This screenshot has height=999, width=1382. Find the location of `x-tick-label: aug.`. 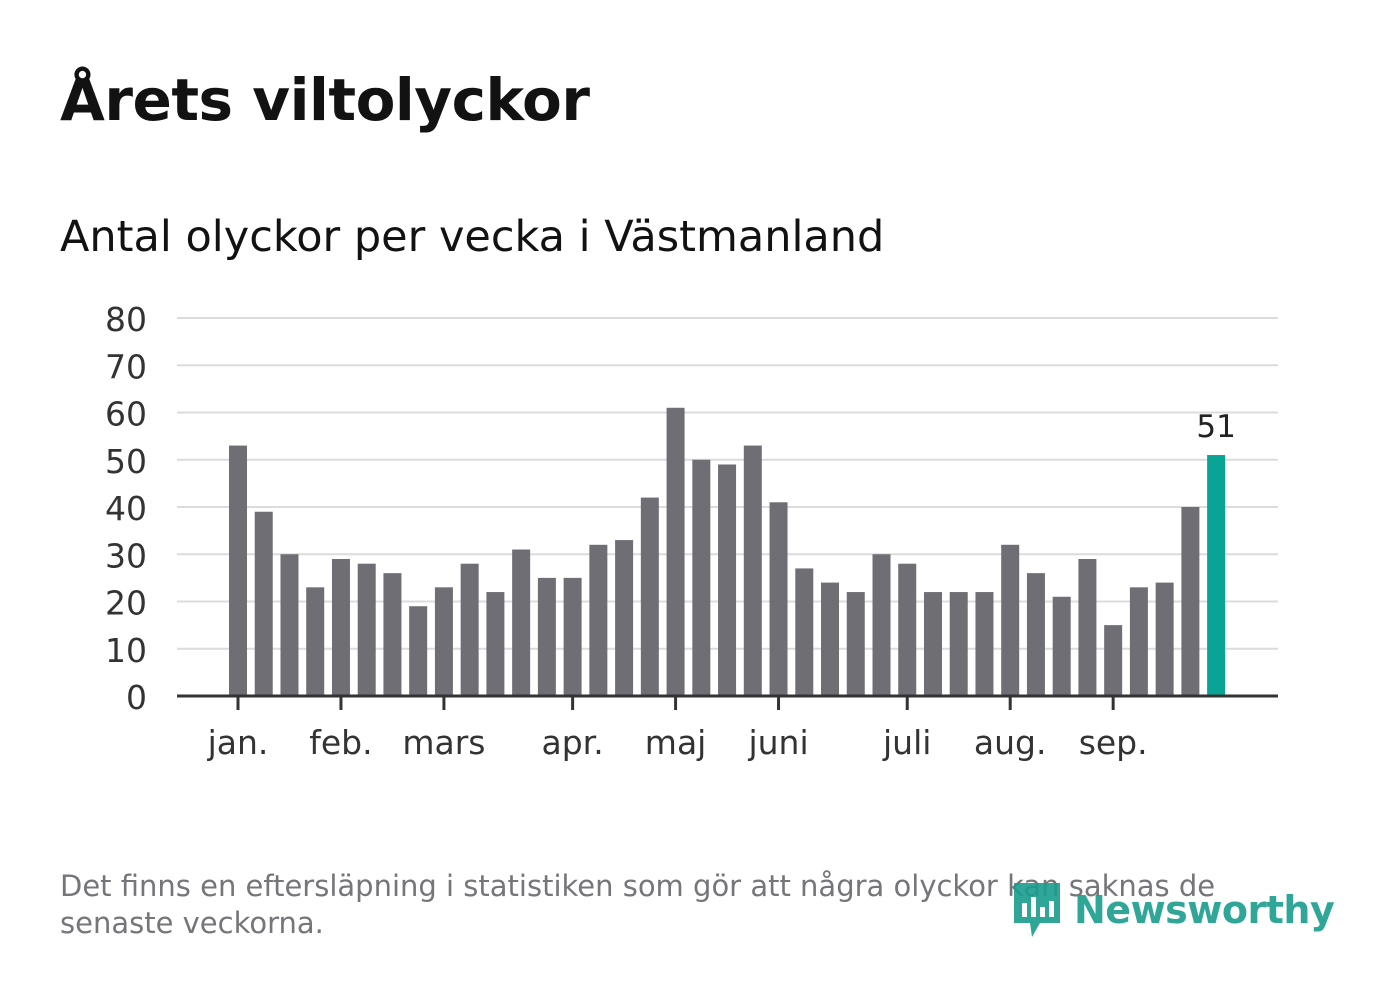

x-tick-label: aug. is located at coordinates (1010, 742).